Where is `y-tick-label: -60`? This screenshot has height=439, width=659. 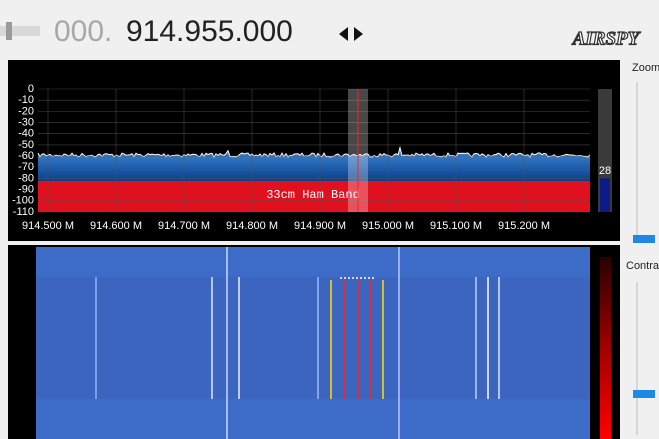 y-tick-label: -60 is located at coordinates (26, 156).